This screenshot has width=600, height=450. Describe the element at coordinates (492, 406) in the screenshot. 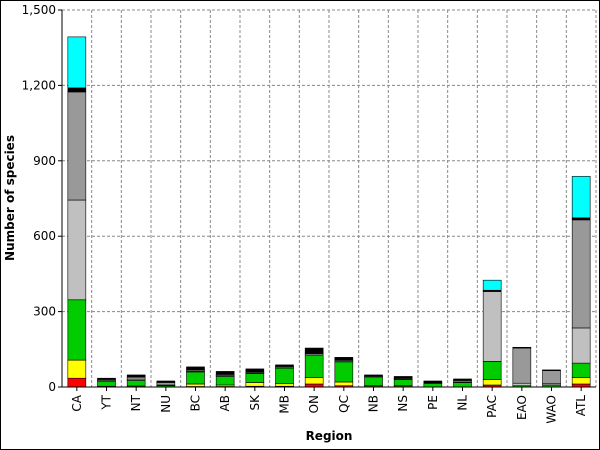

I see `x-tick-label: PAC` at that location.